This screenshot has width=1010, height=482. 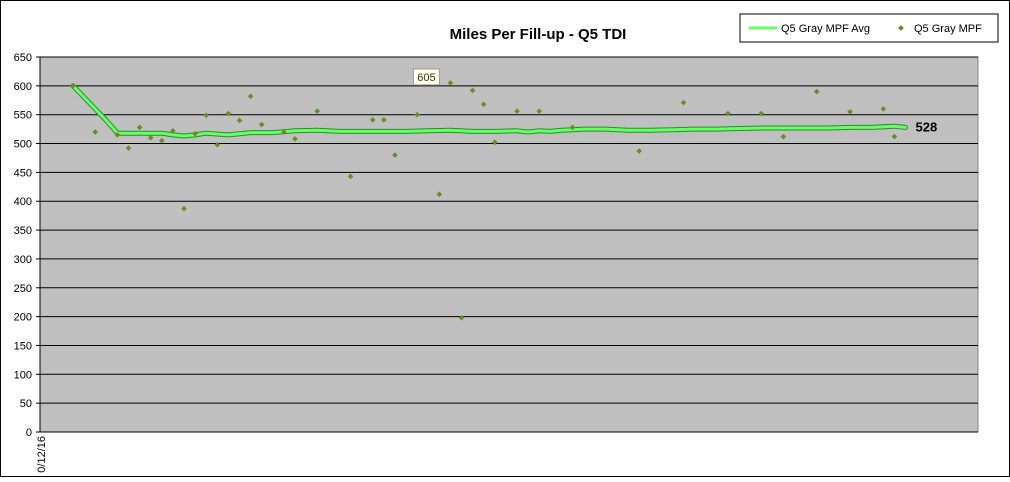 What do you see at coordinates (23, 87) in the screenshot?
I see `y-tick-label: 600` at bounding box center [23, 87].